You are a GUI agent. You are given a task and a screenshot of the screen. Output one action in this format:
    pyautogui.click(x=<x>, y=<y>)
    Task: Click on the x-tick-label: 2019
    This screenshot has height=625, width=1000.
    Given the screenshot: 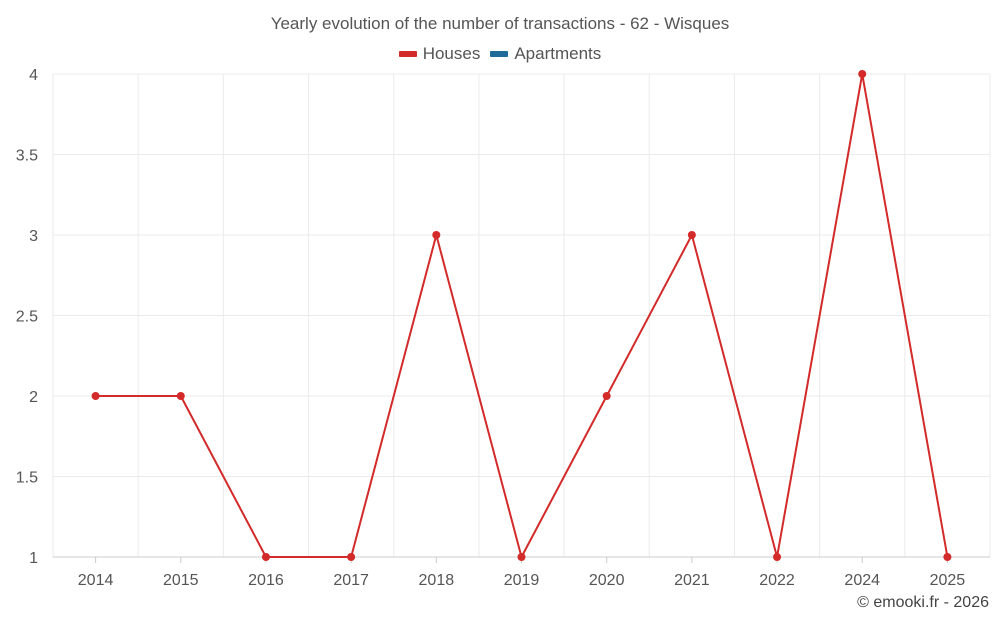 What is the action you would take?
    pyautogui.click(x=522, y=580)
    